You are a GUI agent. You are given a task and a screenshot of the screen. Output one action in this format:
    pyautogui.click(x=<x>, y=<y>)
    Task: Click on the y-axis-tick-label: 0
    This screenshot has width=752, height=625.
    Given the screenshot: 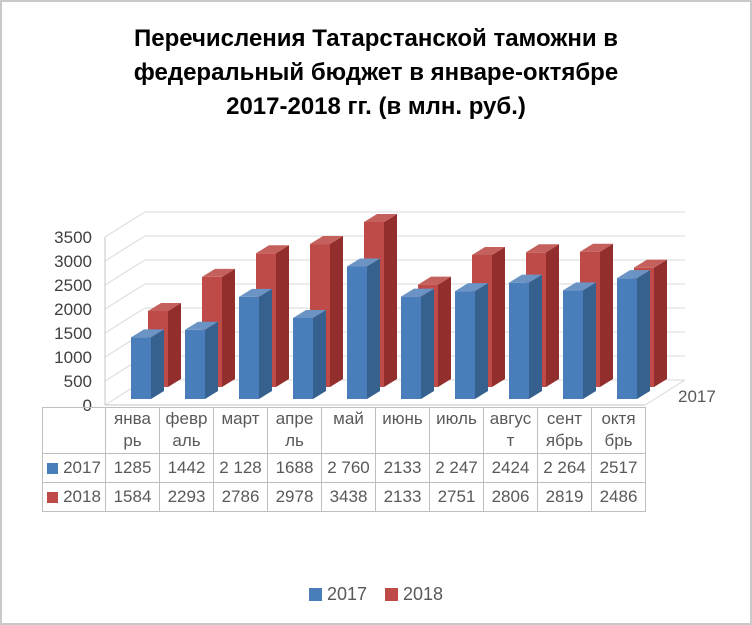 What is the action you would take?
    pyautogui.click(x=87, y=405)
    